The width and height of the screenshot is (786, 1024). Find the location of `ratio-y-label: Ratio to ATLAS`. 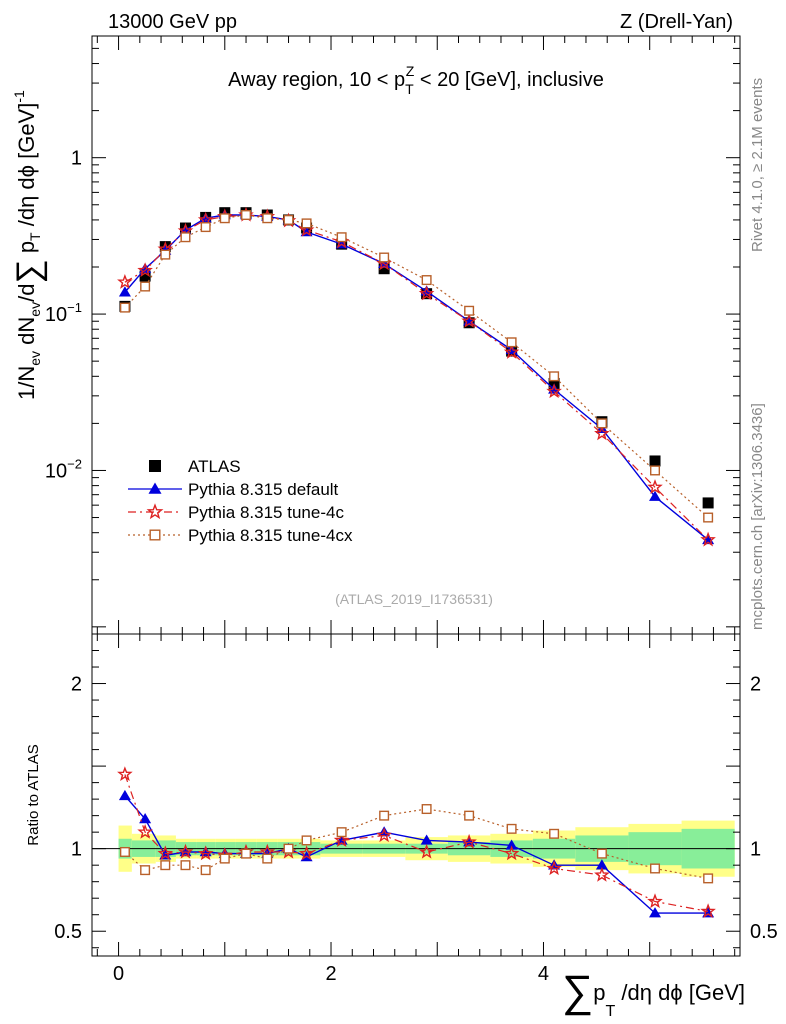

ratio-y-label: Ratio to ATLAS is located at coordinates (33, 794).